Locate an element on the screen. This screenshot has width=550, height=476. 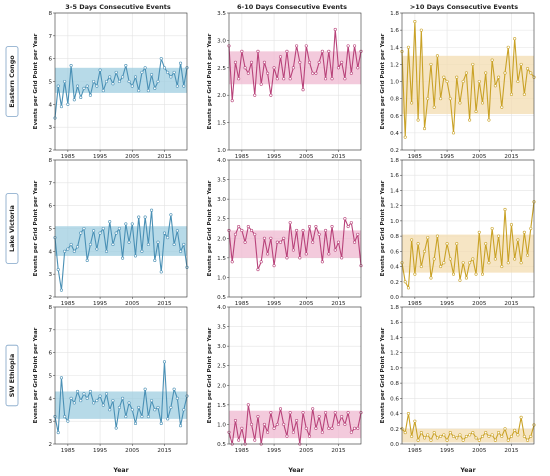
y-tick-label: 7 is located at coordinates (50, 184).